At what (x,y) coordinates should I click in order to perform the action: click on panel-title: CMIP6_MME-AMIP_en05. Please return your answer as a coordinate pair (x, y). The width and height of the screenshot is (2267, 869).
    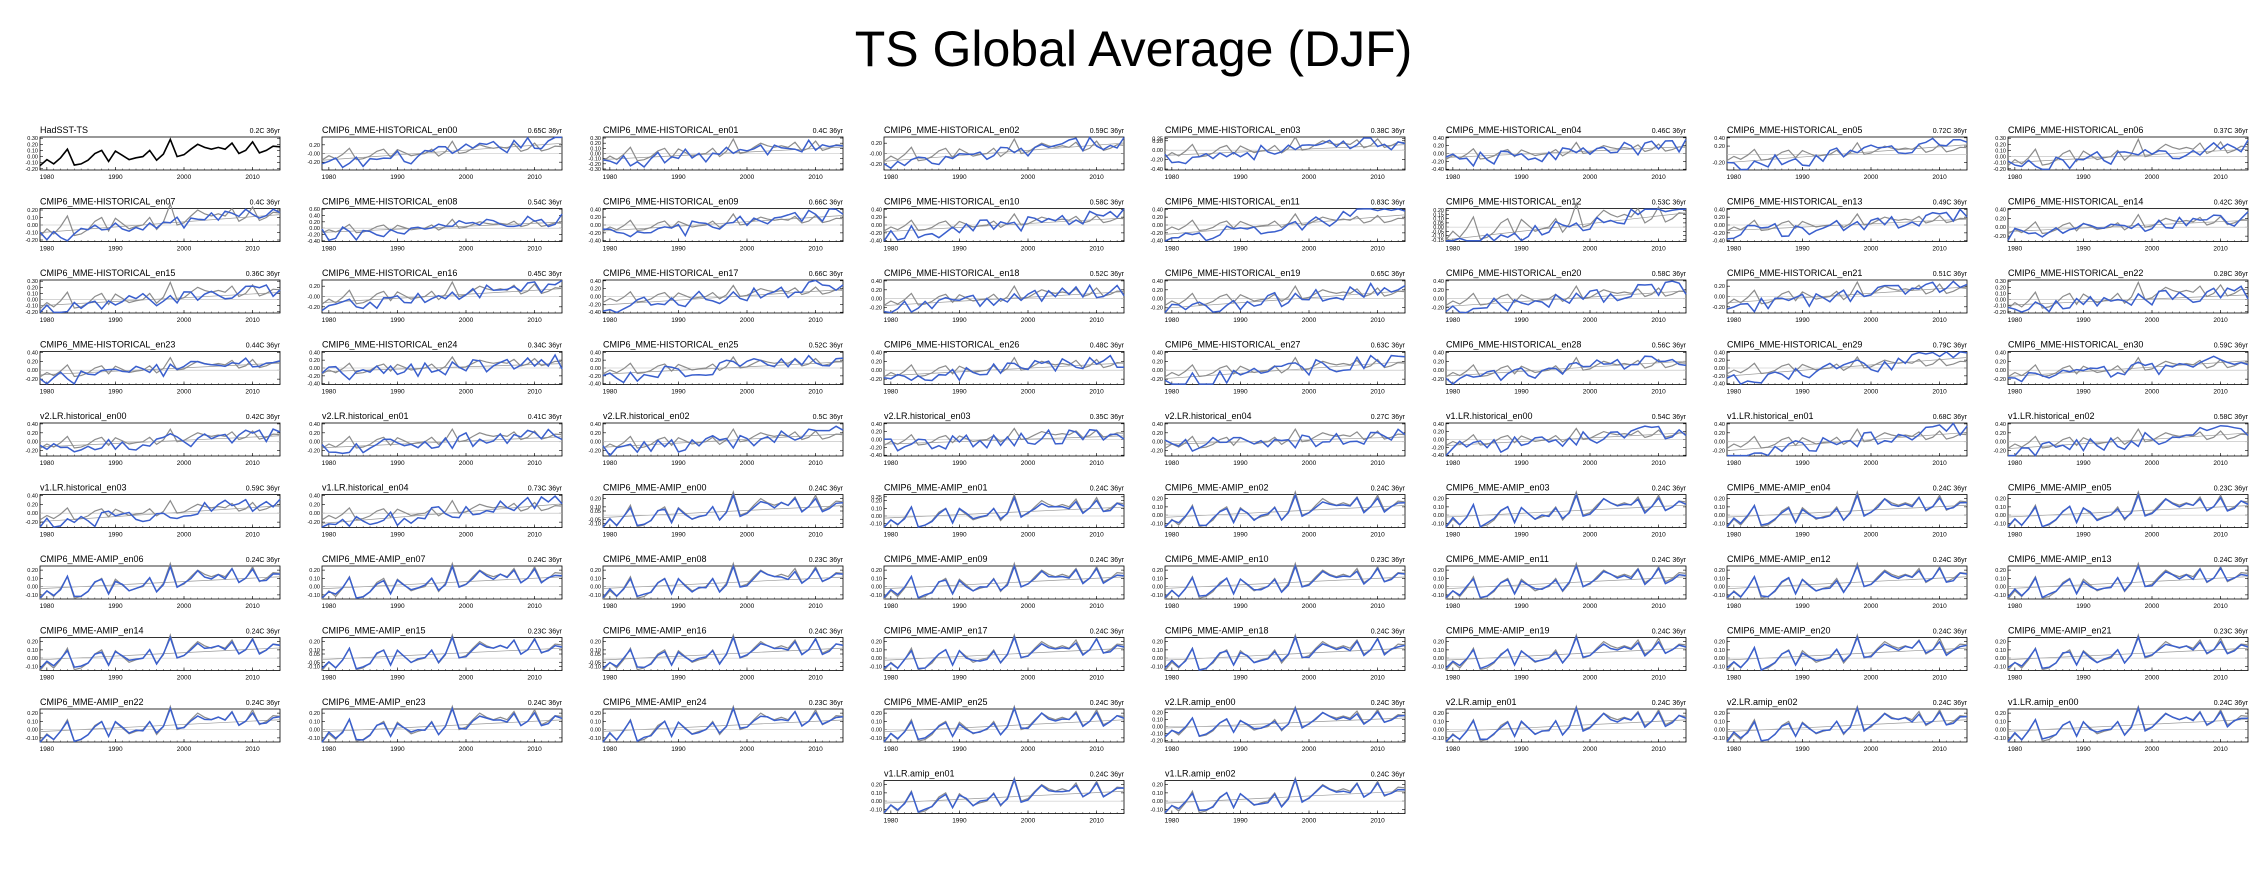
    Looking at the image, I should click on (2060, 488).